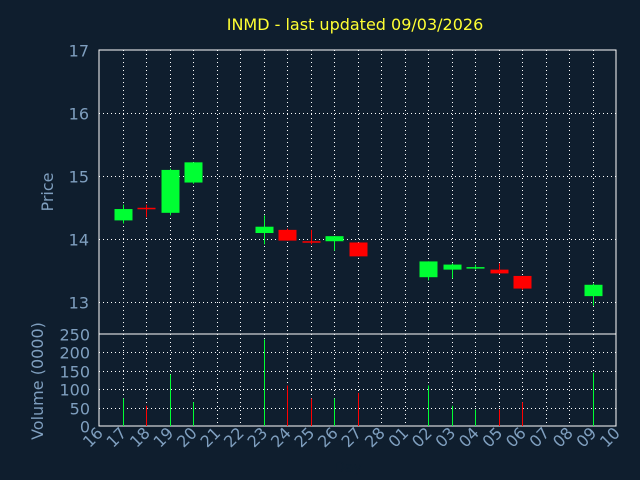  I want to click on price-tick-label: 17, so click(79, 51).